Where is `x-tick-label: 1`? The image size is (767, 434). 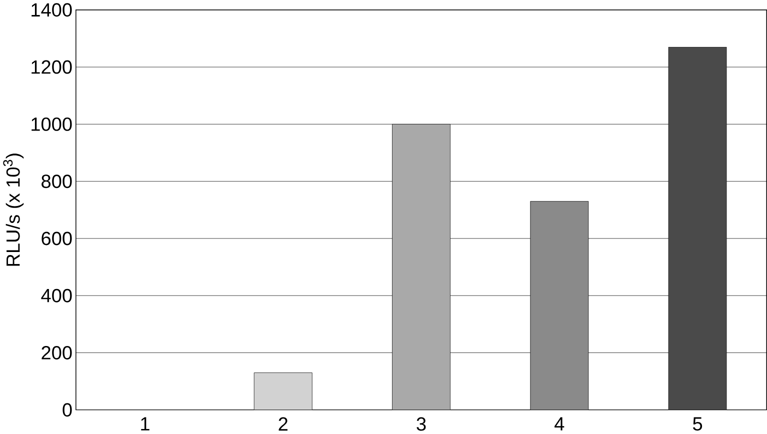
x-tick-label: 1 is located at coordinates (145, 423).